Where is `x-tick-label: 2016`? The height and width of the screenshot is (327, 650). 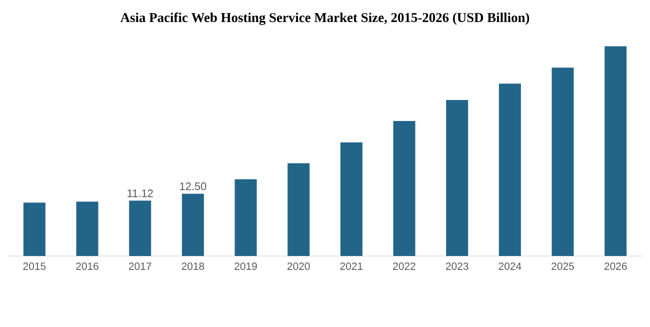 x-tick-label: 2016 is located at coordinates (87, 266).